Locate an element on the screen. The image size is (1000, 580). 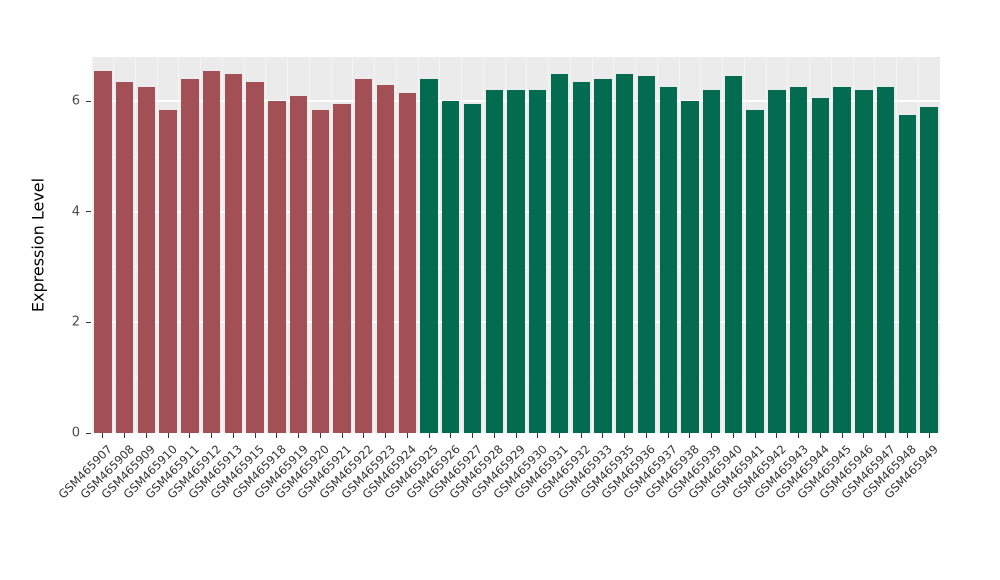
y-tick-label: 4 is located at coordinates (75, 212).